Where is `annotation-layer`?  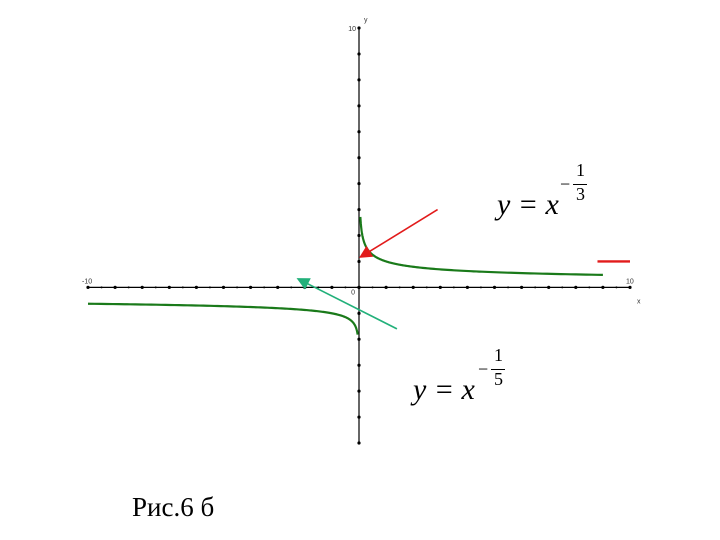 annotation-layer is located at coordinates (367, 269).